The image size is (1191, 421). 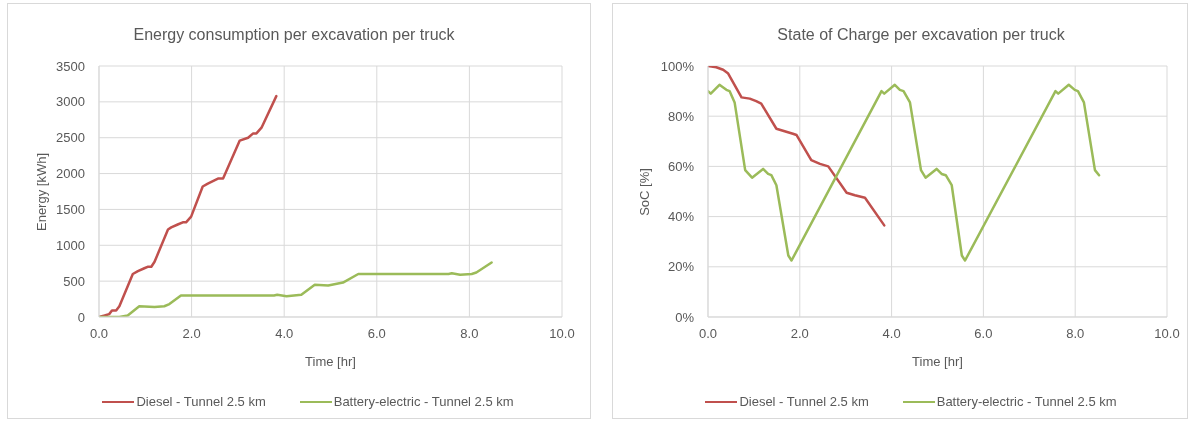 I want to click on y-tick-label: 40%, so click(x=681, y=217).